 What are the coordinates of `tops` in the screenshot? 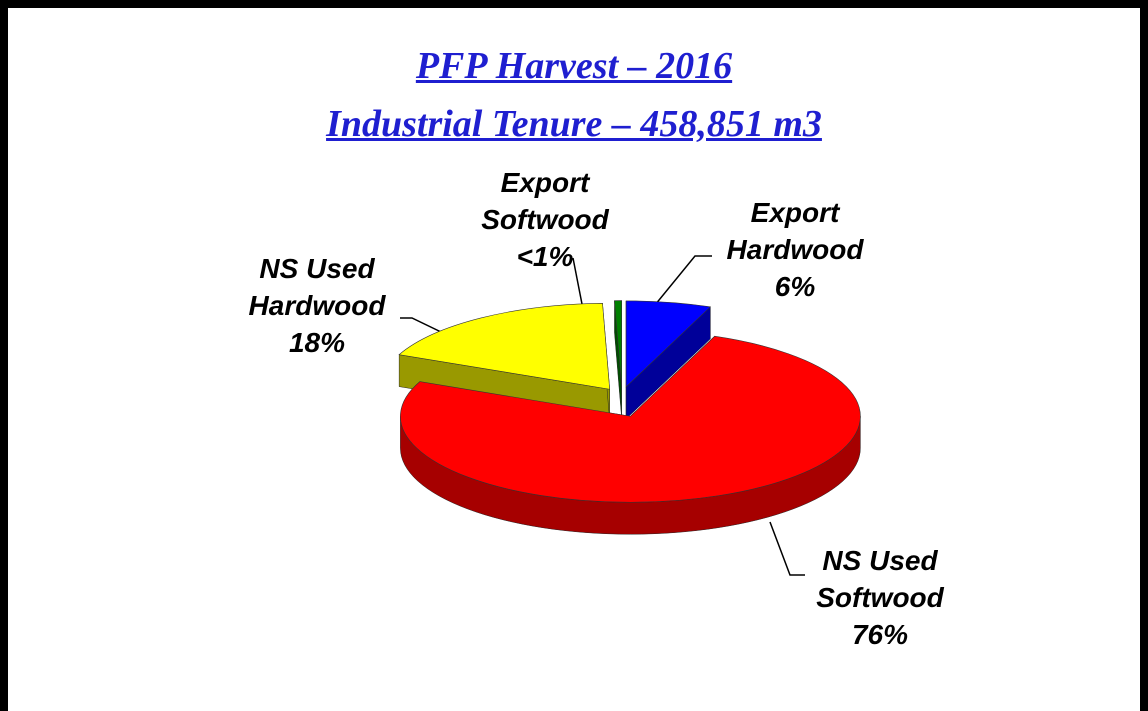 It's located at (629, 401).